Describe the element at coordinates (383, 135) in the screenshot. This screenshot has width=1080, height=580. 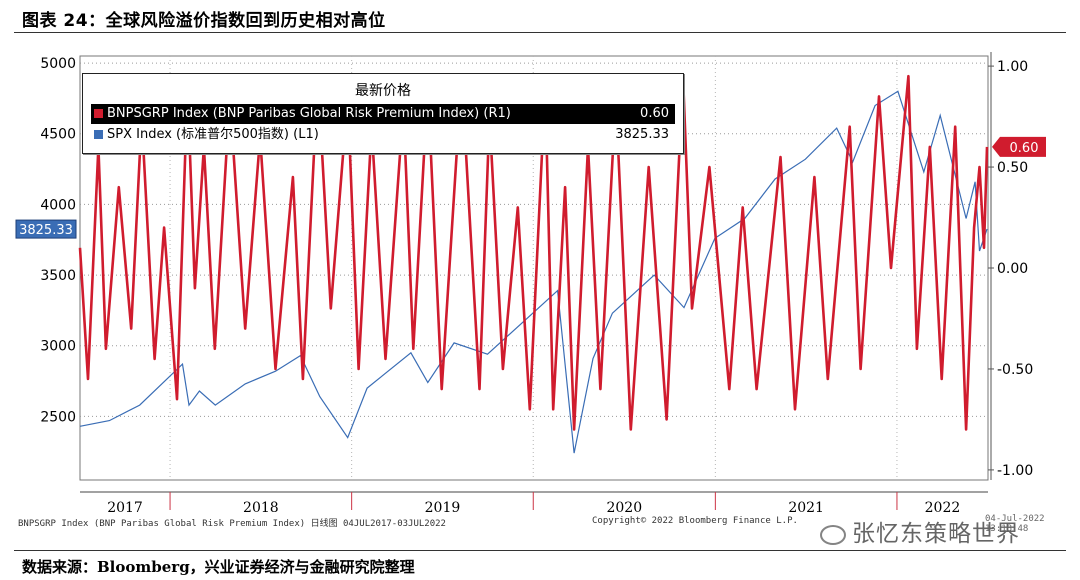
I see `legend-item-spx: SPX Index (标准普尔500指数) (L1) 3825.33` at that location.